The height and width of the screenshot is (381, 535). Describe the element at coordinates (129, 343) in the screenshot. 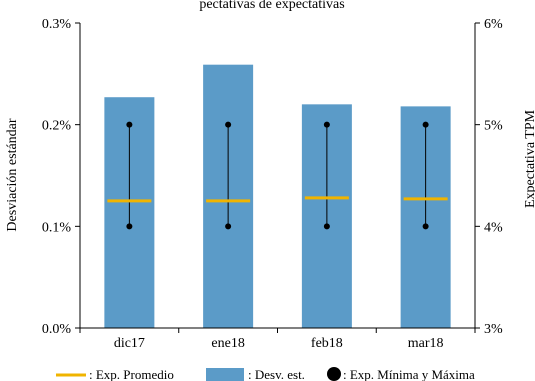

I see `x-tick-label: dic17` at that location.